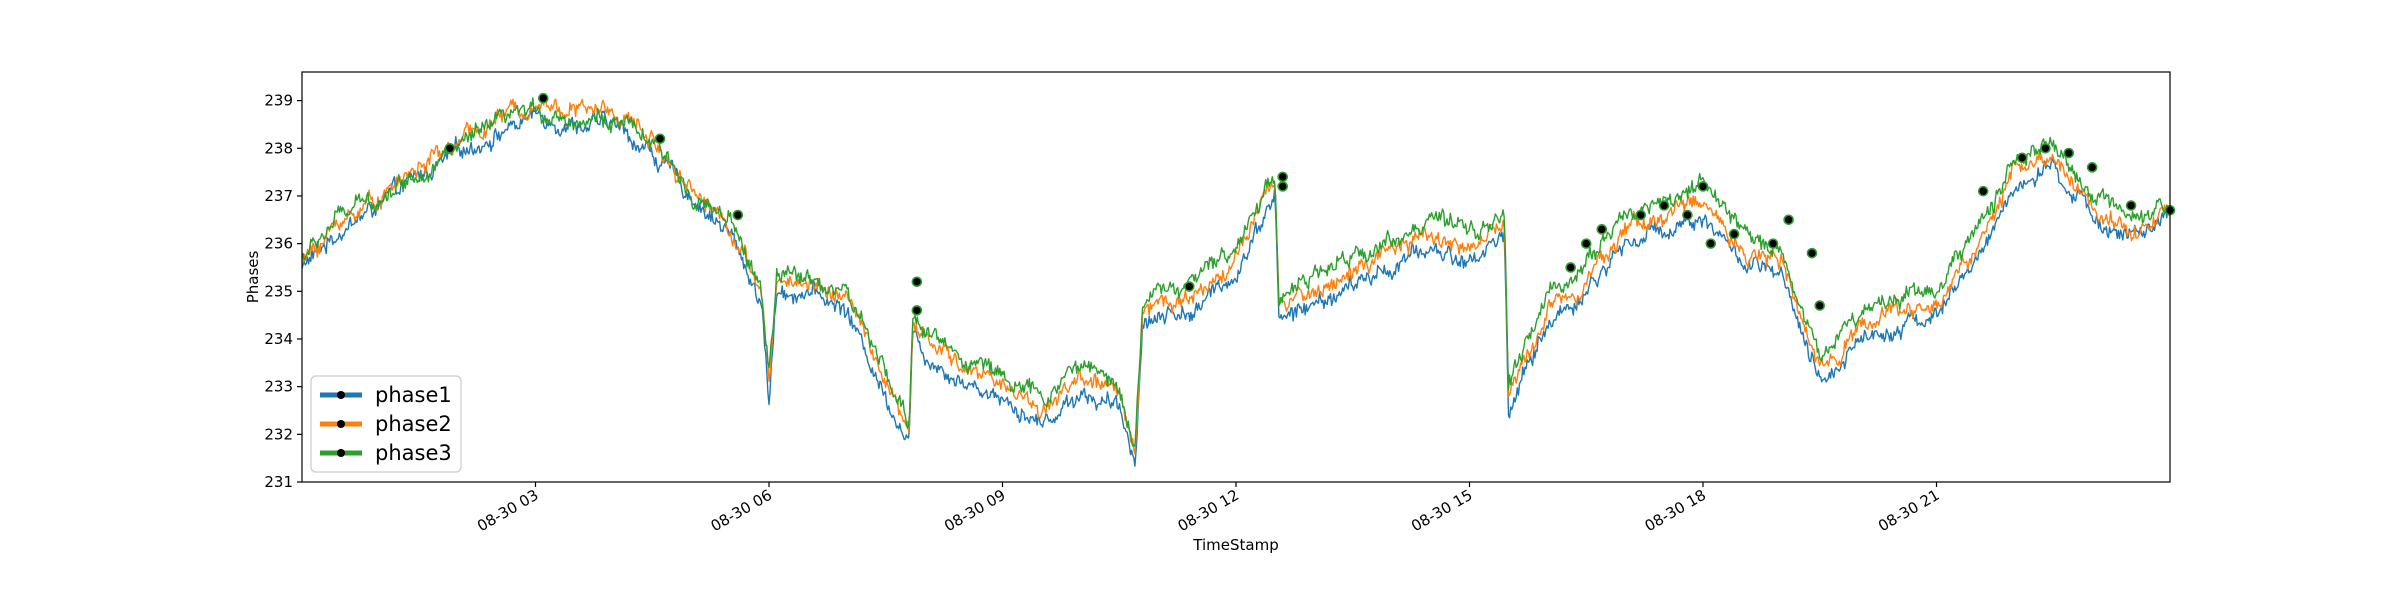 The height and width of the screenshot is (600, 2400). Describe the element at coordinates (278, 101) in the screenshot. I see `y-tick-label: 239` at that location.